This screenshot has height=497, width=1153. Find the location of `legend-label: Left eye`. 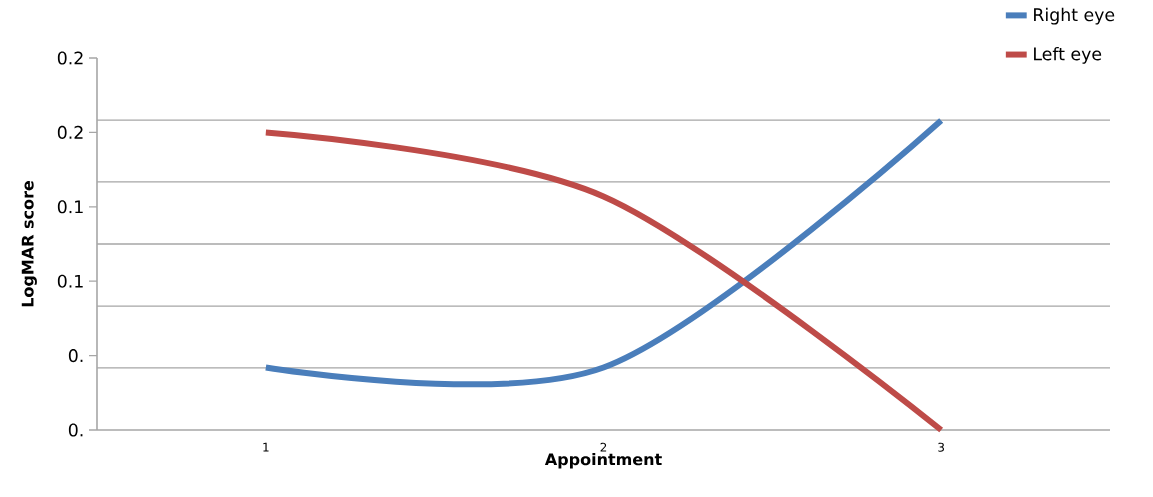

legend-label: Left eye is located at coordinates (1068, 55).